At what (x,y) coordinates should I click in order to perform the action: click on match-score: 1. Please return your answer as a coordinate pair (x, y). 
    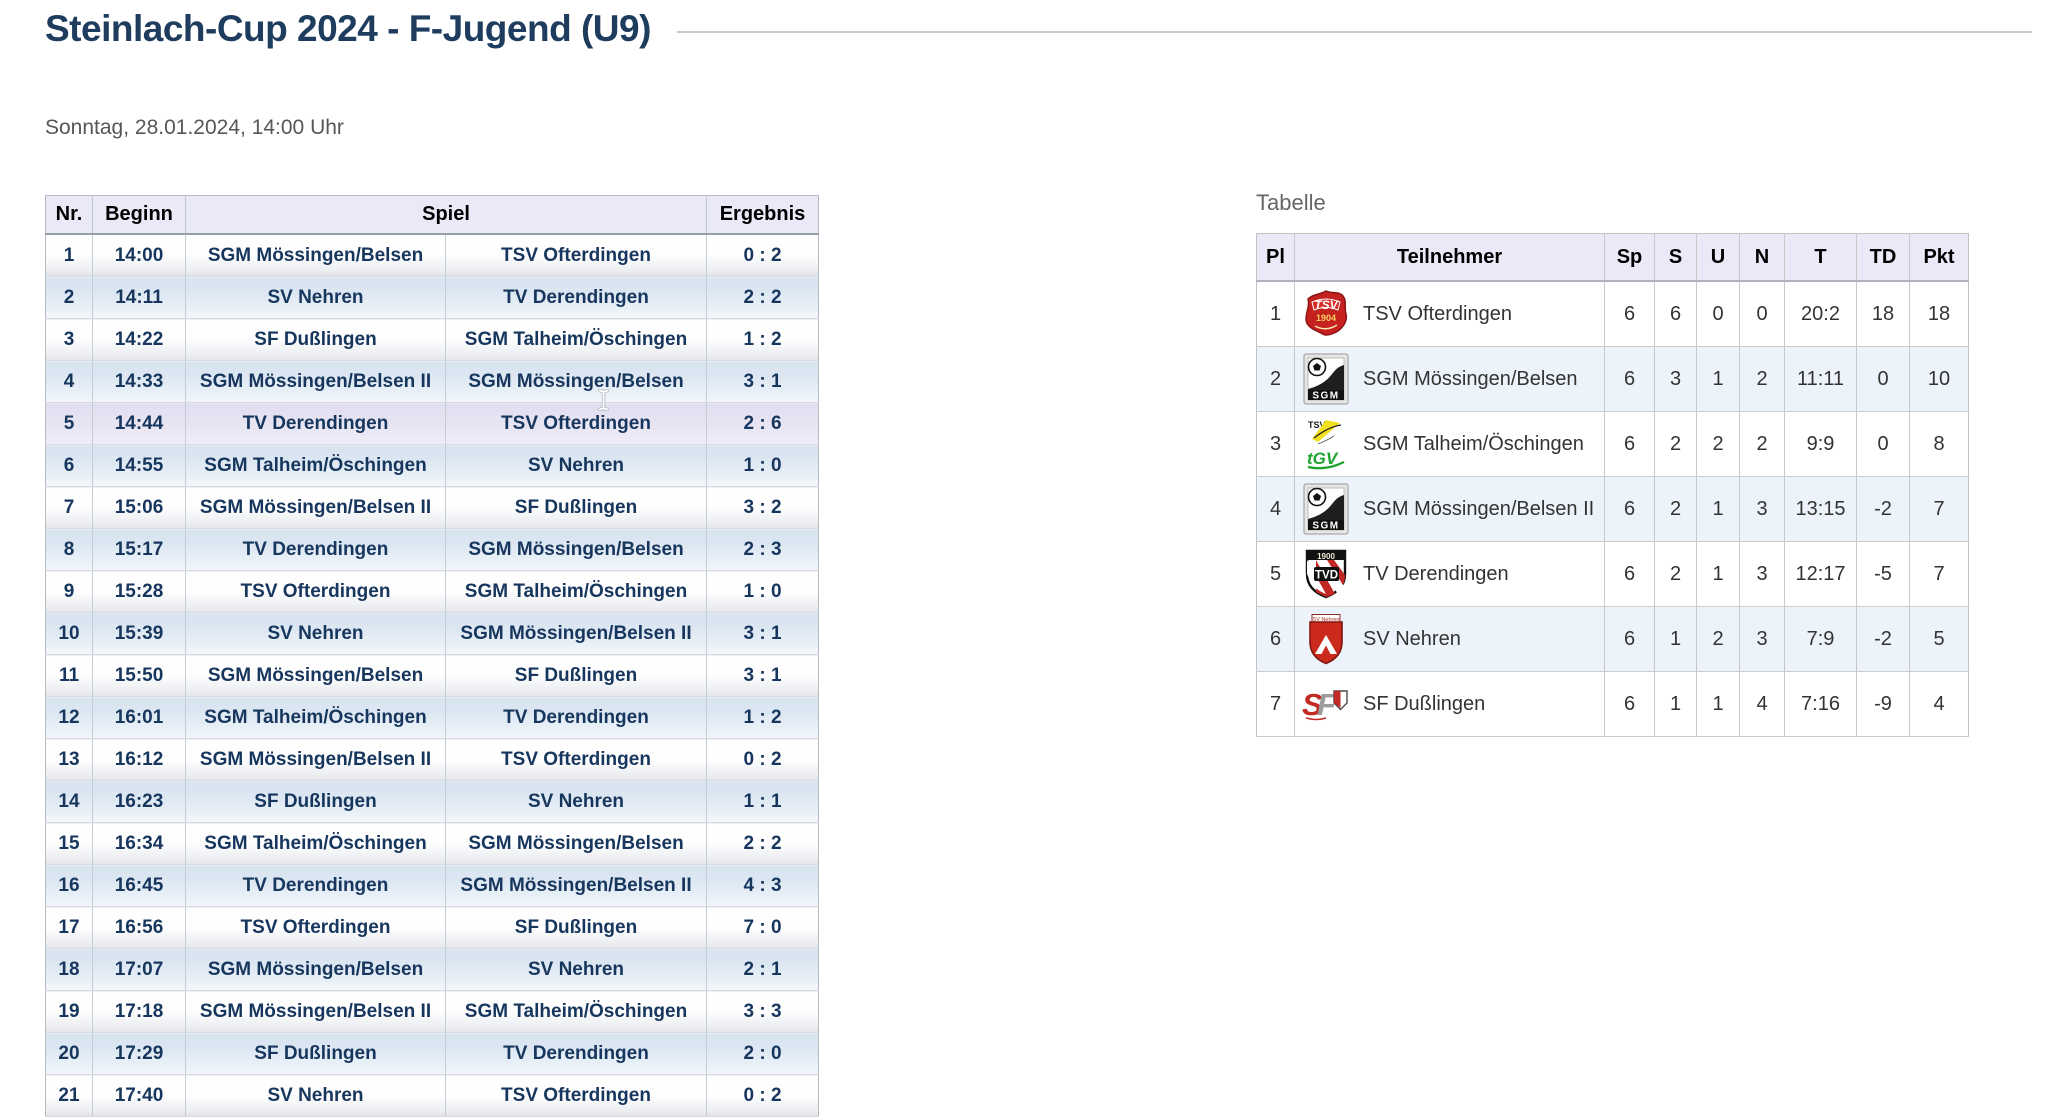
    Looking at the image, I should click on (762, 801).